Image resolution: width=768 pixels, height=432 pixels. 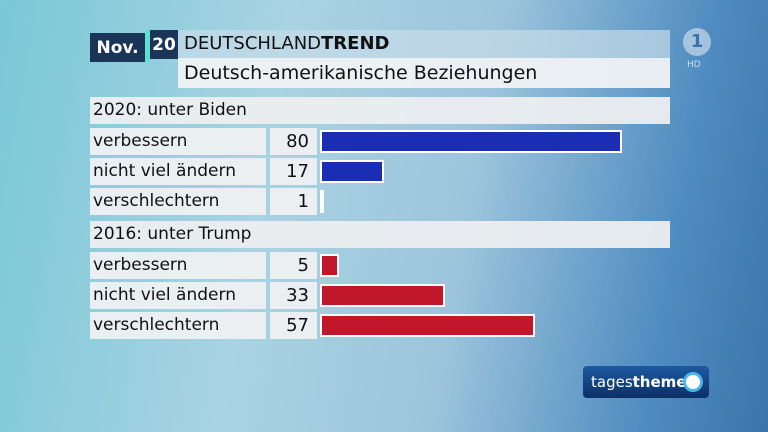 What do you see at coordinates (424, 44) in the screenshot?
I see `title-bar: DEUTSCHLANDTREND` at bounding box center [424, 44].